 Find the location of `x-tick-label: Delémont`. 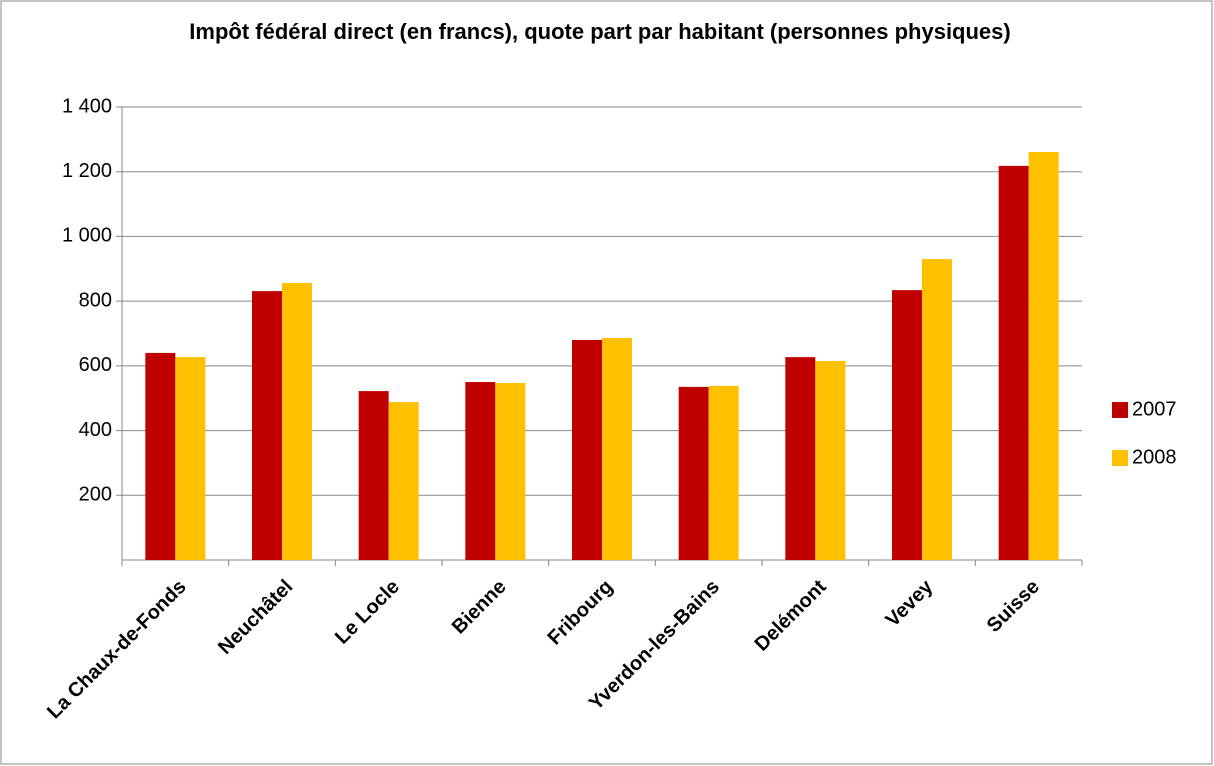

x-tick-label: Delémont is located at coordinates (791, 615).